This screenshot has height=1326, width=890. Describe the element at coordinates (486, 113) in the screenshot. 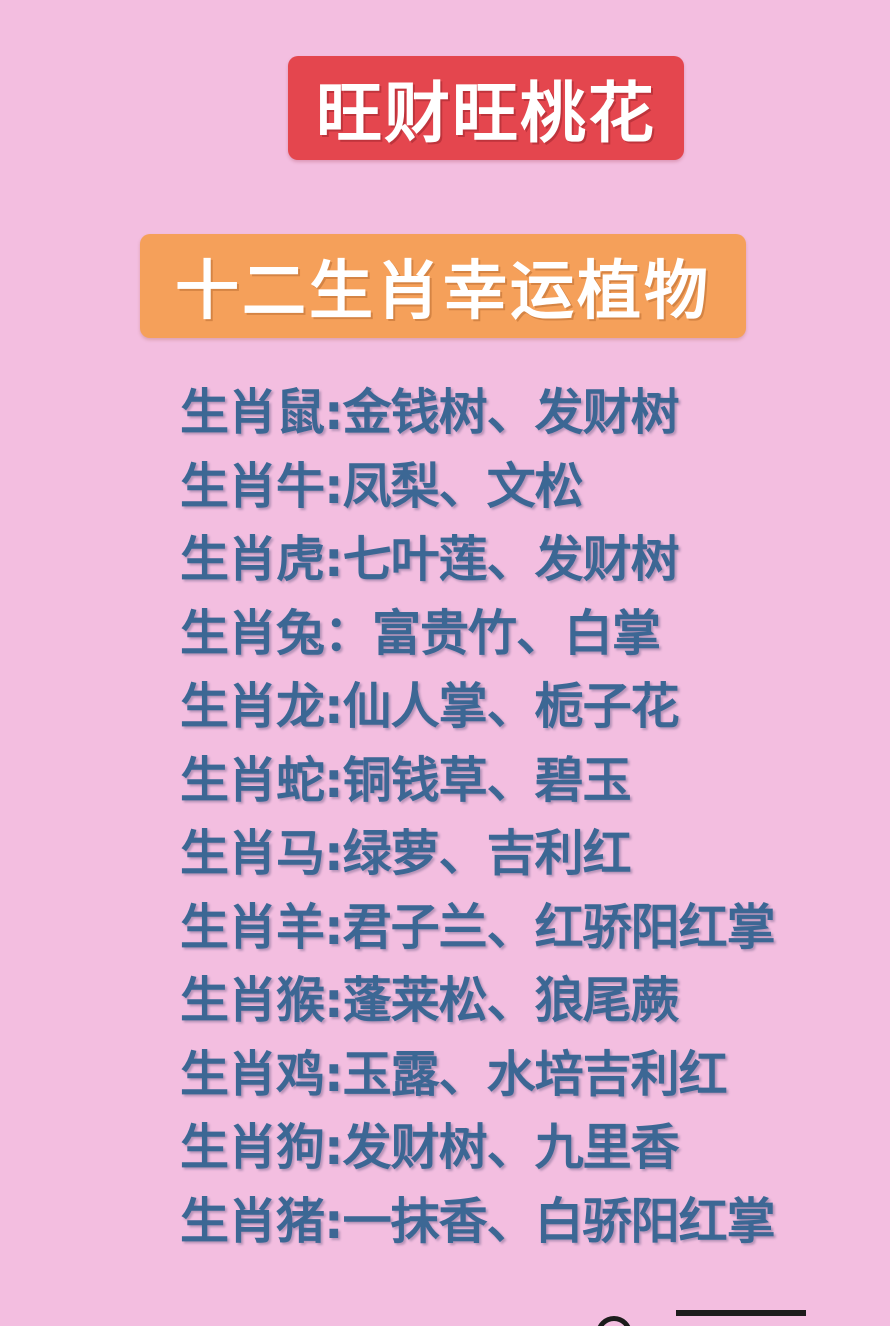

I see `page-title: 旺财旺桃花` at that location.